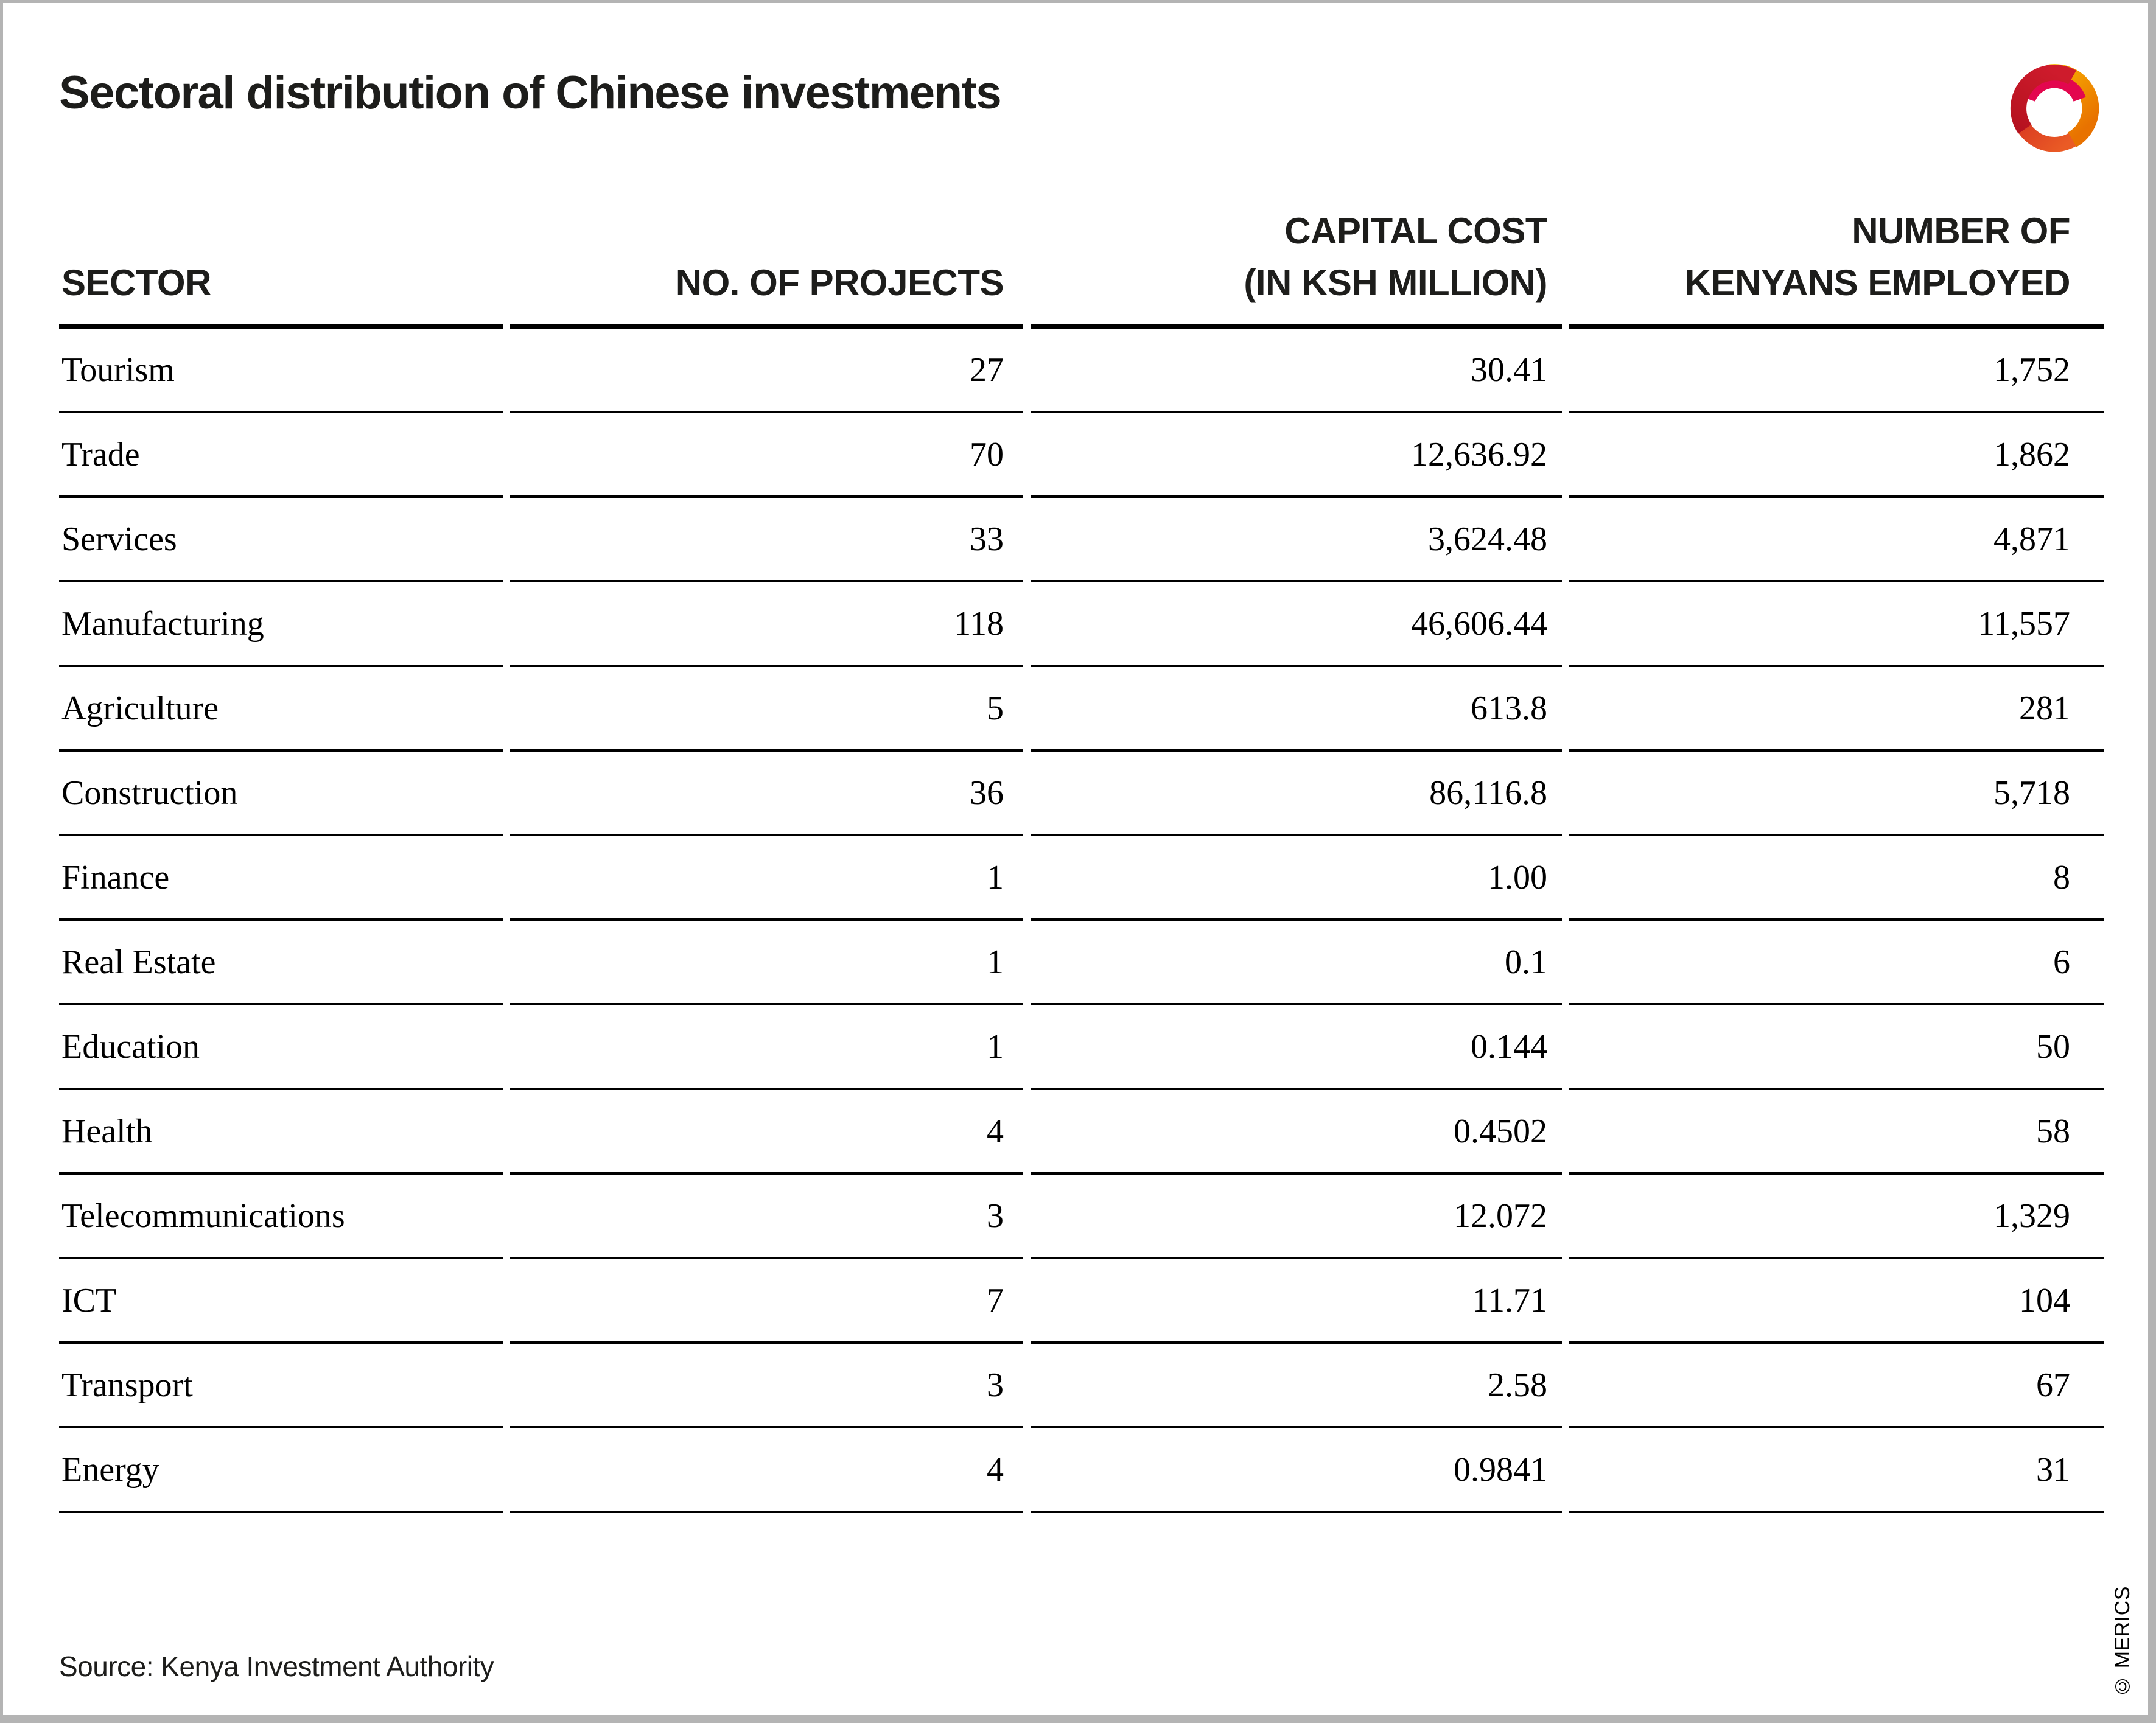 The width and height of the screenshot is (2156, 1723). Describe the element at coordinates (766, 257) in the screenshot. I see `header-projects: NO. OF PROJECTS` at that location.